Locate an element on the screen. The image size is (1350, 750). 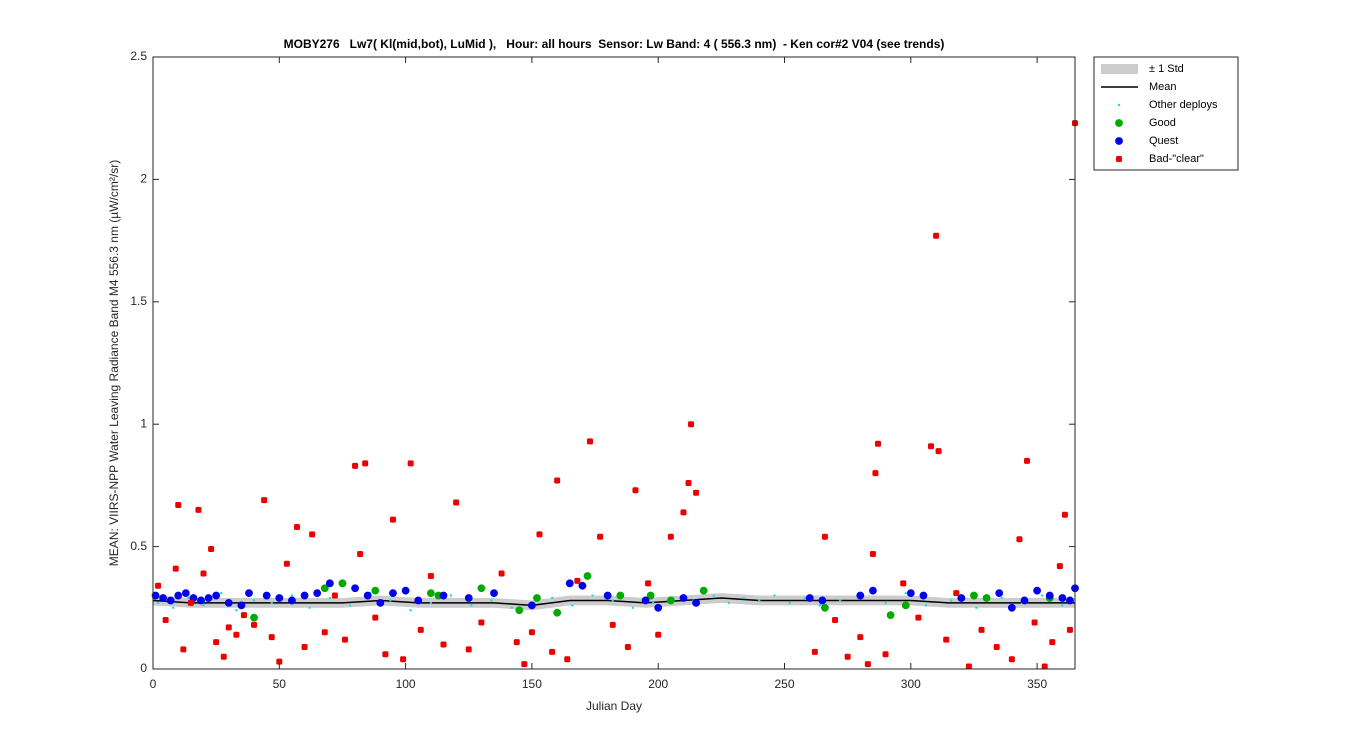
x-tick-label: 350 is located at coordinates (1037, 684).